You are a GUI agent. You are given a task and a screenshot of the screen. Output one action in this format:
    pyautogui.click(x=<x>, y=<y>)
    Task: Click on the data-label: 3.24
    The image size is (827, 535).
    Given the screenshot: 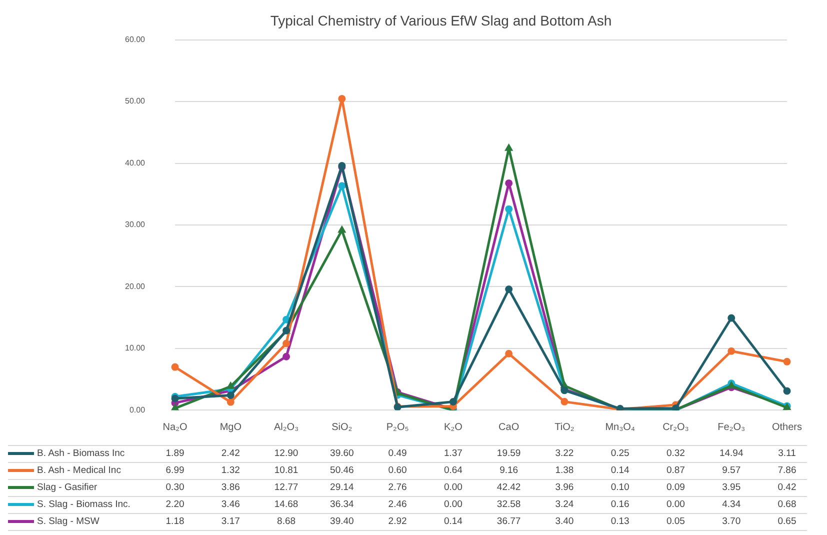 What is the action you would take?
    pyautogui.click(x=564, y=504)
    